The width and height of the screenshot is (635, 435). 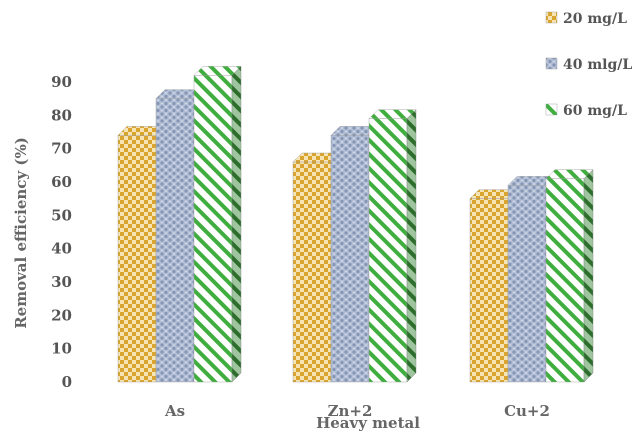 I want to click on y-tick-label: 70, so click(x=61, y=149).